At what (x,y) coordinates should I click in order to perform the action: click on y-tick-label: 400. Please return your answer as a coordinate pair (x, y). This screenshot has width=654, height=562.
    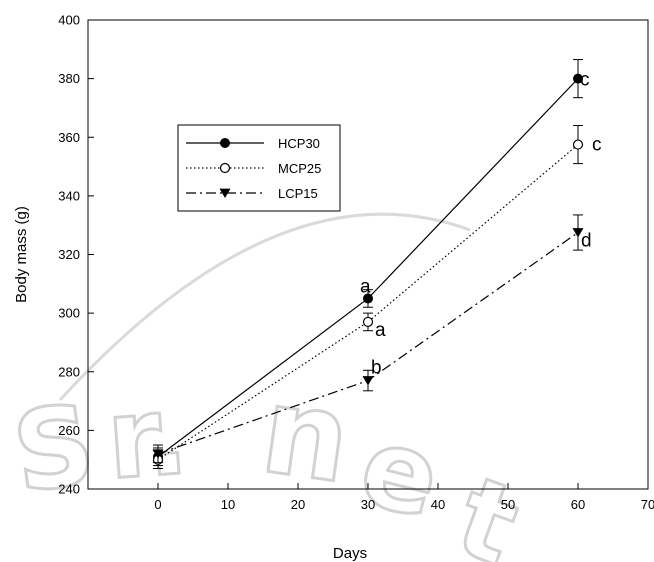
    Looking at the image, I should click on (69, 20).